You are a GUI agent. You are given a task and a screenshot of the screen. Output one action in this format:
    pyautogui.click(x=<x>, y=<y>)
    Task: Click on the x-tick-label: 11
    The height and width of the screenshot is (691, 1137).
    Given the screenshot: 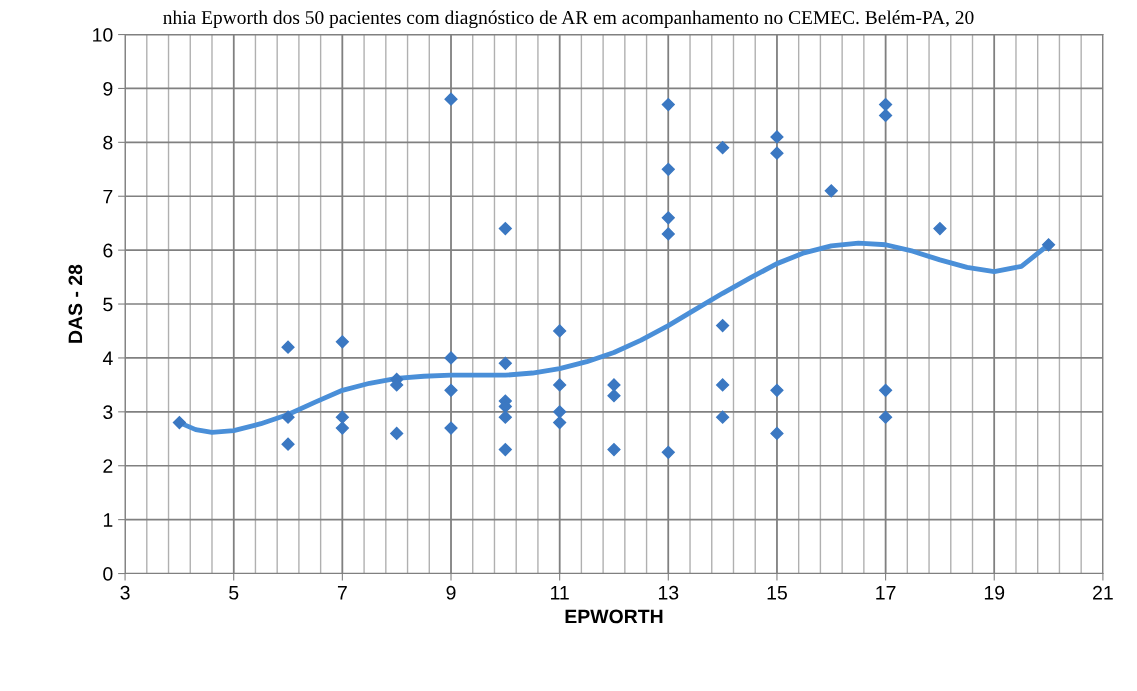 What is the action you would take?
    pyautogui.click(x=560, y=593)
    